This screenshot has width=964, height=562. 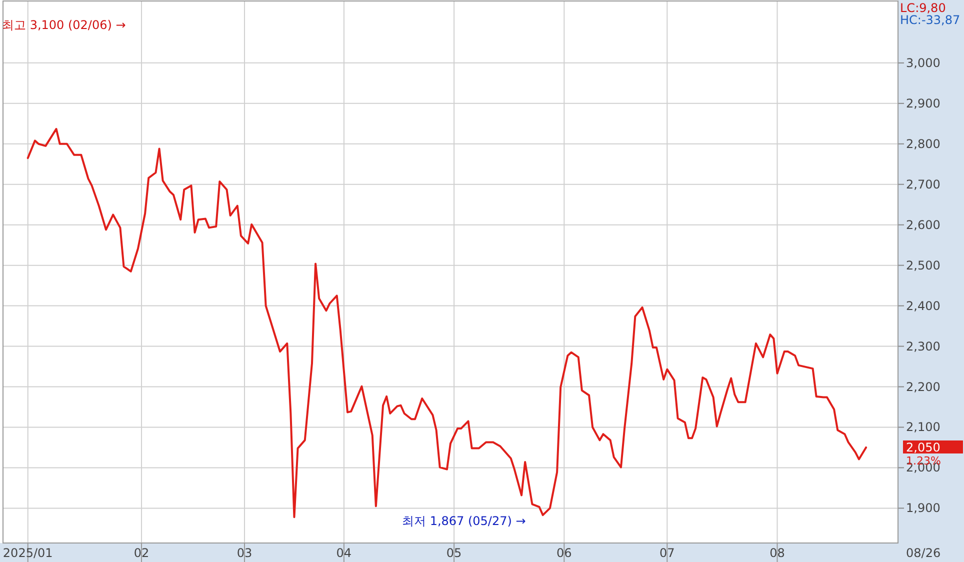 What do you see at coordinates (27, 553) in the screenshot?
I see `x-tick-label: 2025/01` at bounding box center [27, 553].